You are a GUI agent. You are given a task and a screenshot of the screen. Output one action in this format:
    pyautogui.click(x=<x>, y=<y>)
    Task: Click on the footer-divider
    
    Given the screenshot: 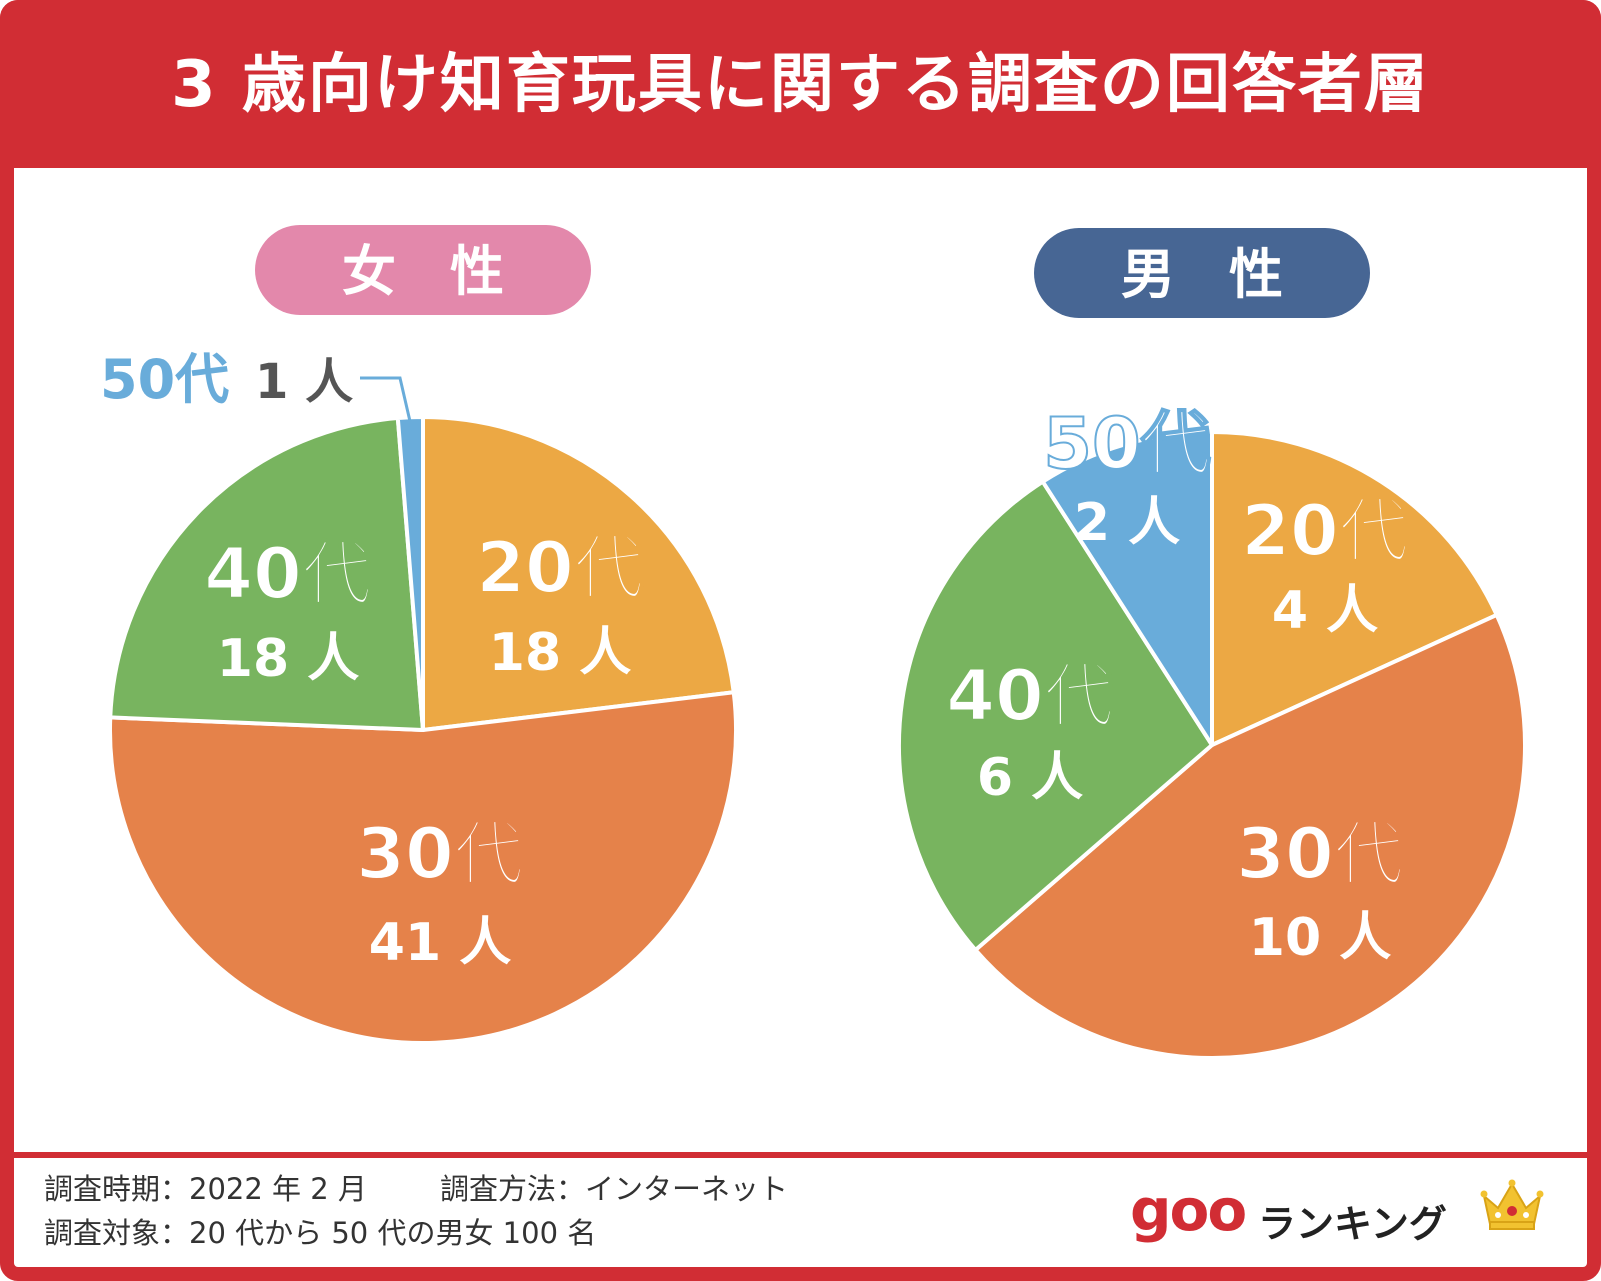 What is the action you would take?
    pyautogui.click(x=800, y=1155)
    